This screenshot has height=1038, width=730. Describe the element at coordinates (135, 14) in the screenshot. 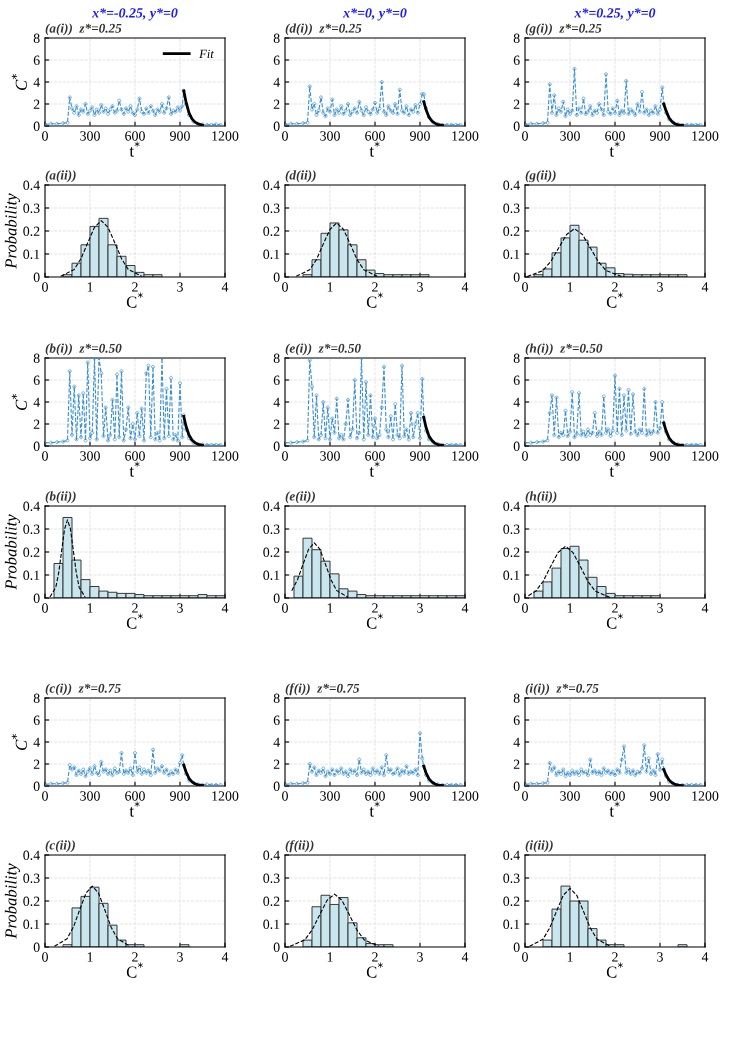

I see `chart-title: x*=-0.25, y*=0` at that location.